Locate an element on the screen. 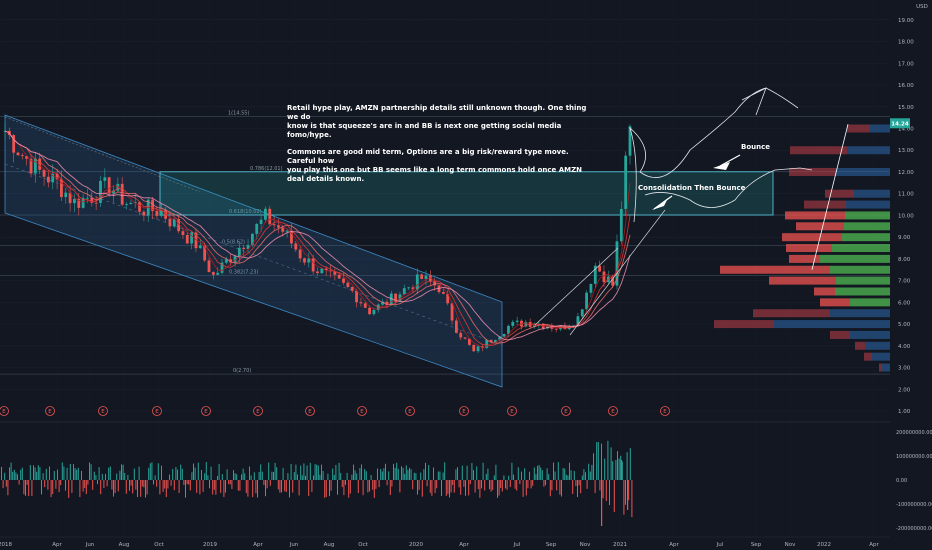  bounce-arrow-shaft is located at coordinates (730, 160).